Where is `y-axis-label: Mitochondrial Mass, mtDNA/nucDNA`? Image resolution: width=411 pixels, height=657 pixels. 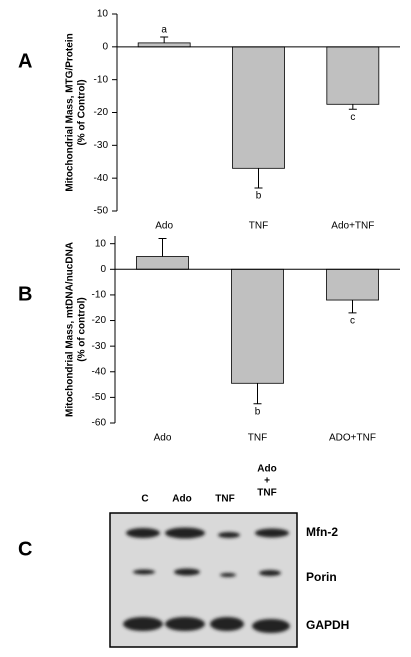 y-axis-label: Mitochondrial Mass, mtDNA/nucDNA is located at coordinates (70, 329).